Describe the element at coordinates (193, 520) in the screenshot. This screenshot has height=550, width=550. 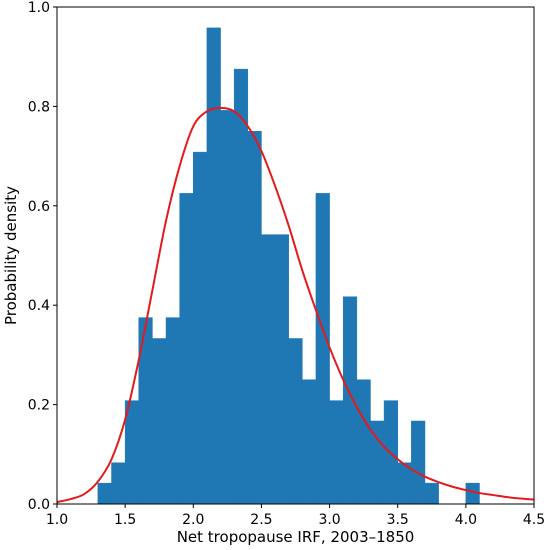
I see `x-tick-label: 2.0` at that location.